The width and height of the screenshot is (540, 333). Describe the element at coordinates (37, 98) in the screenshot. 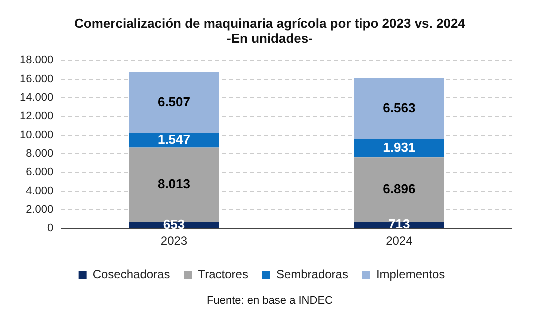

I see `y-tick-label: 14.000` at that location.